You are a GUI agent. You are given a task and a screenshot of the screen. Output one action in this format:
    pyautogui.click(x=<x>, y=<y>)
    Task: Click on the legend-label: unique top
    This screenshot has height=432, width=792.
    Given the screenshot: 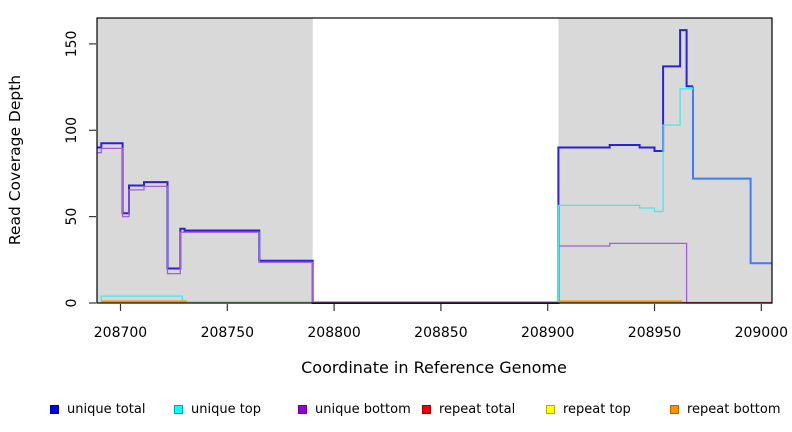 What is the action you would take?
    pyautogui.click(x=226, y=409)
    